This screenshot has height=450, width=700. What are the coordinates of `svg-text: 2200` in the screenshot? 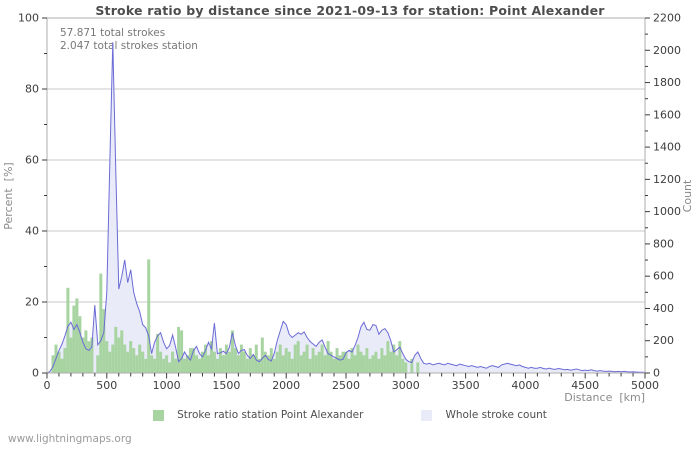 It's located at (667, 18).